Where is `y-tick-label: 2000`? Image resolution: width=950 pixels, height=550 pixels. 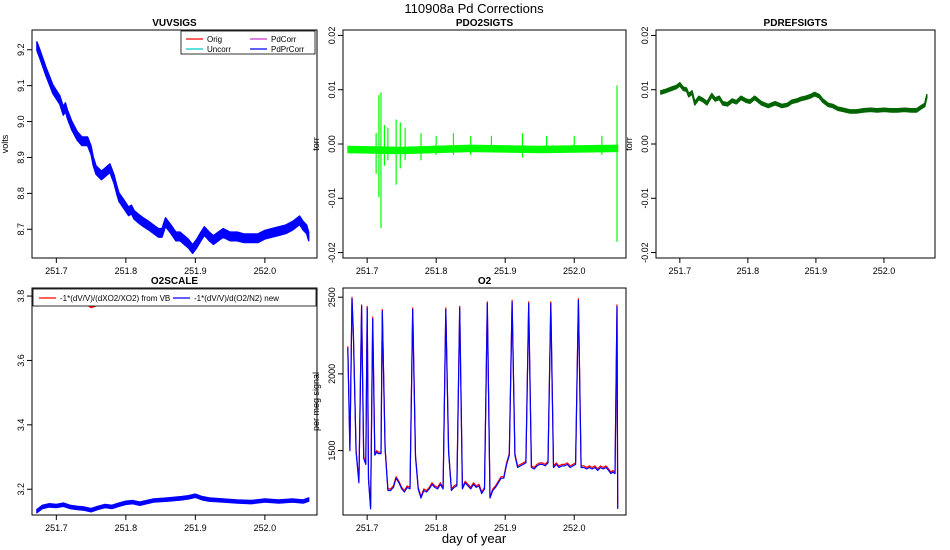
y-tick-label: 2000 is located at coordinates (332, 374).